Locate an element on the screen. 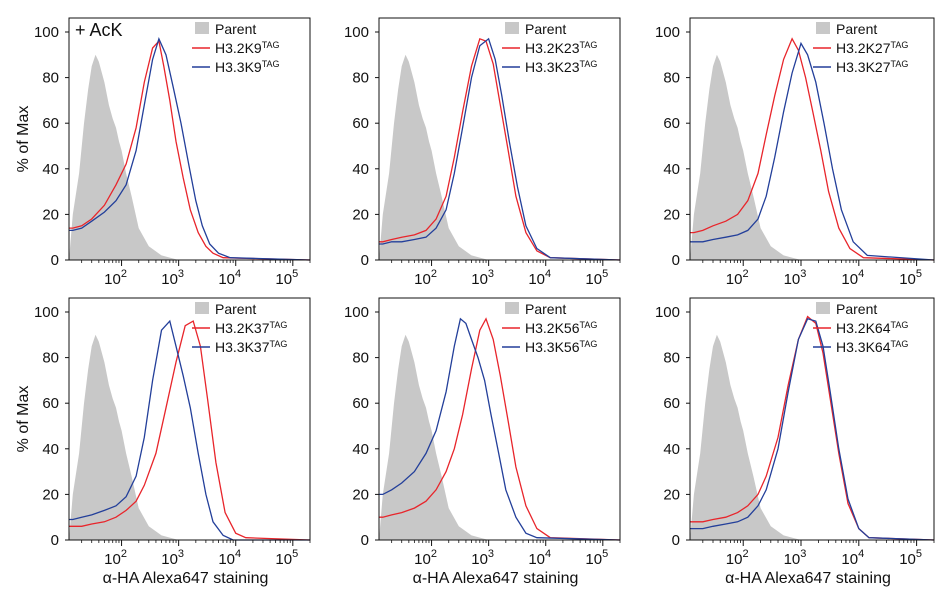 This screenshot has width=946, height=593. legend-label: H3.2K9TAG is located at coordinates (247, 48).